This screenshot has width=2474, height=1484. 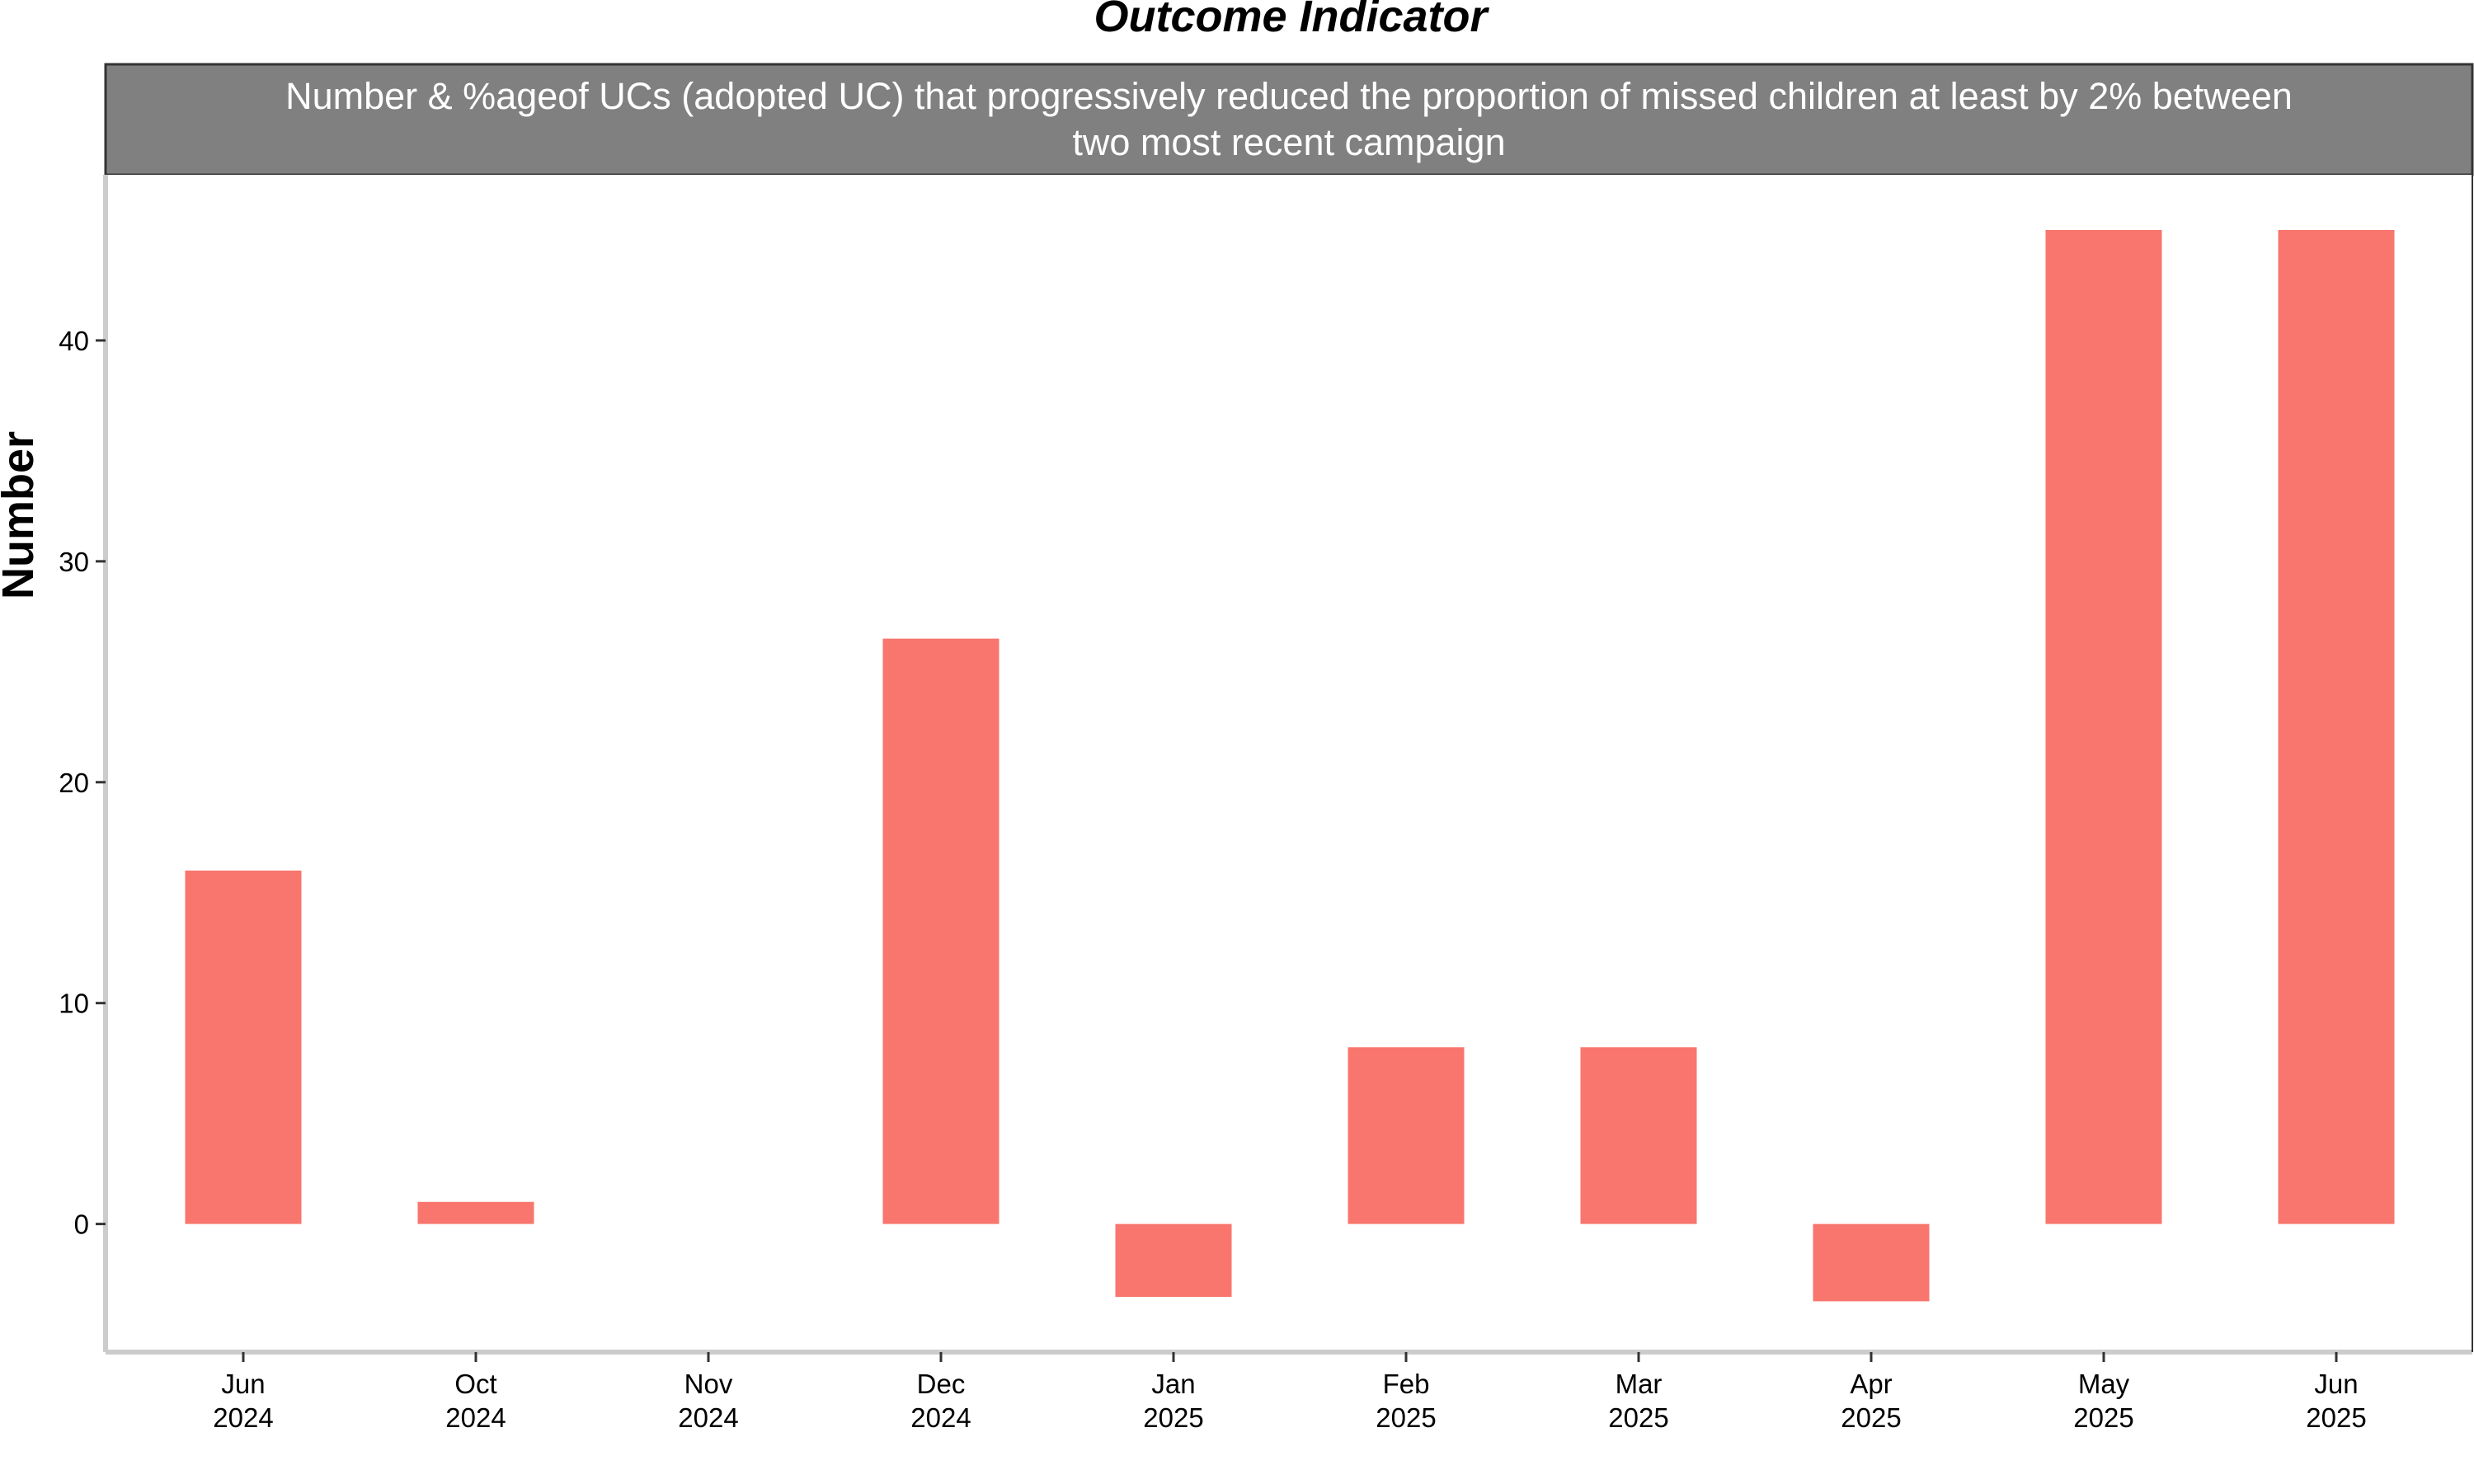 I want to click on bar-may-2025, so click(x=2103, y=726).